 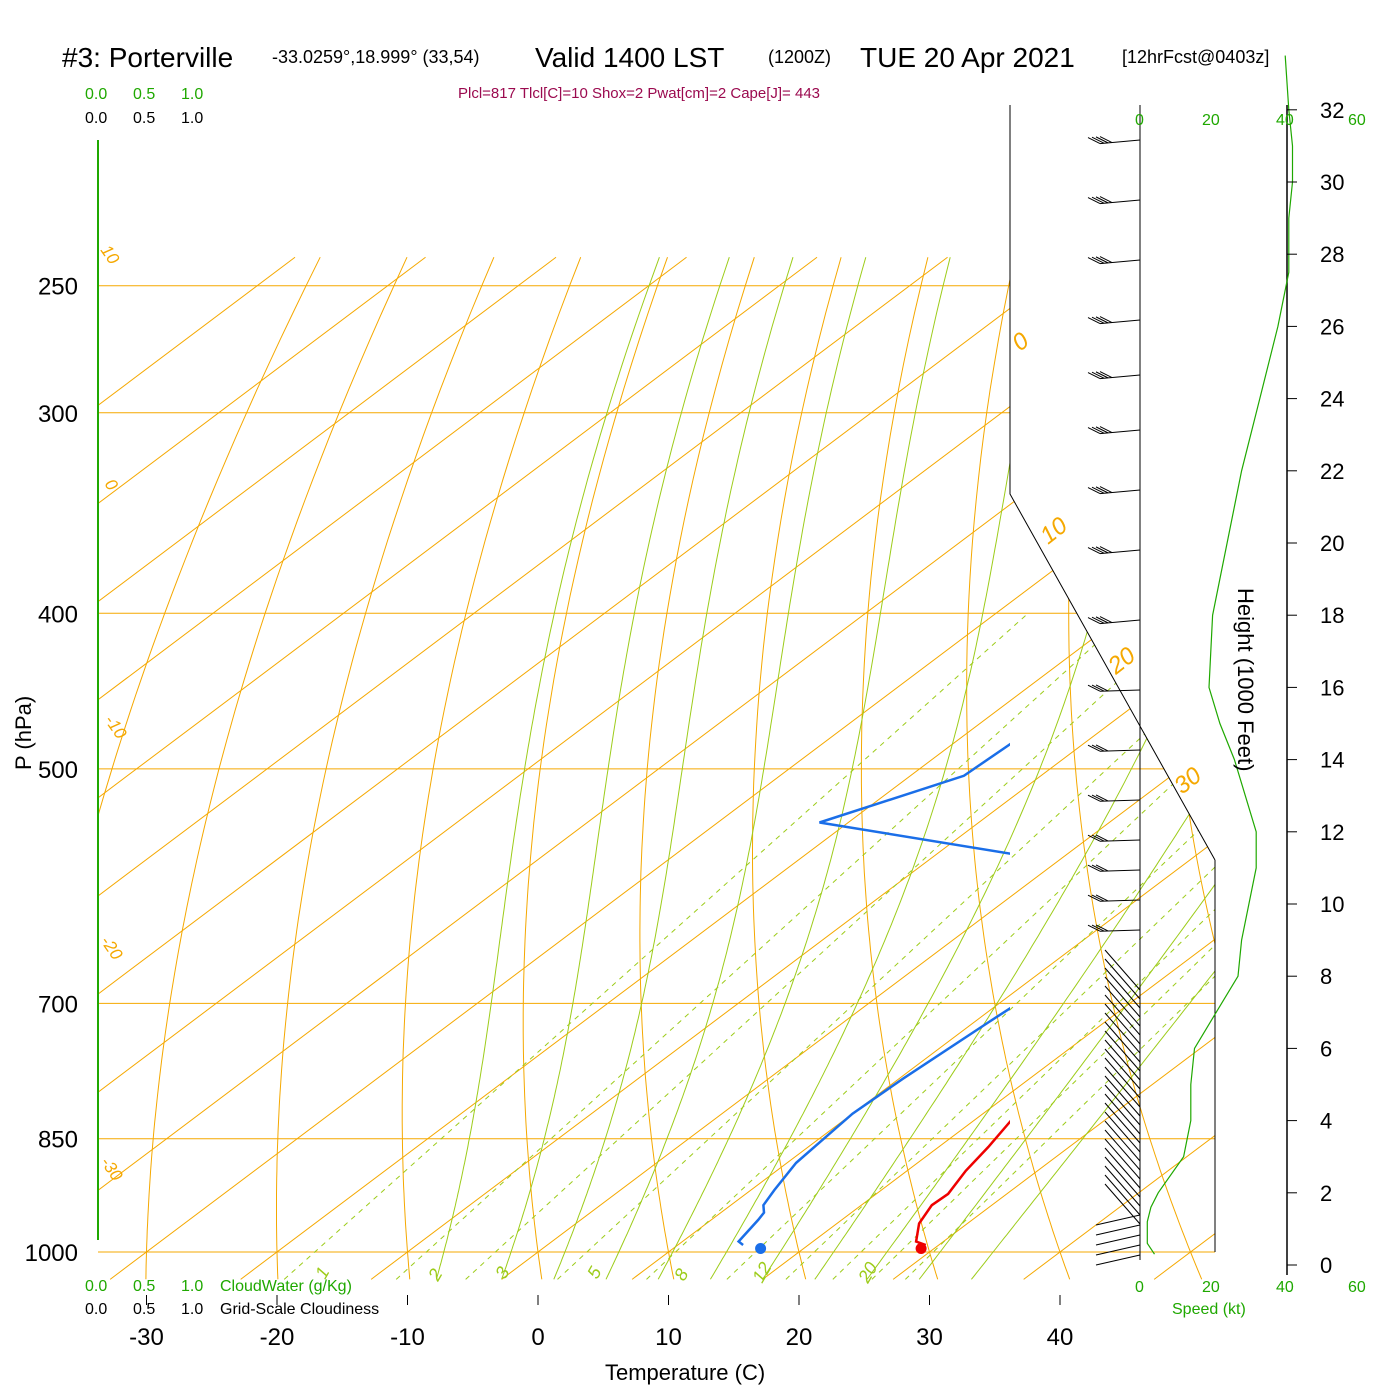 I want to click on cloudwater-bottom-tick: 1.0, so click(x=192, y=1286).